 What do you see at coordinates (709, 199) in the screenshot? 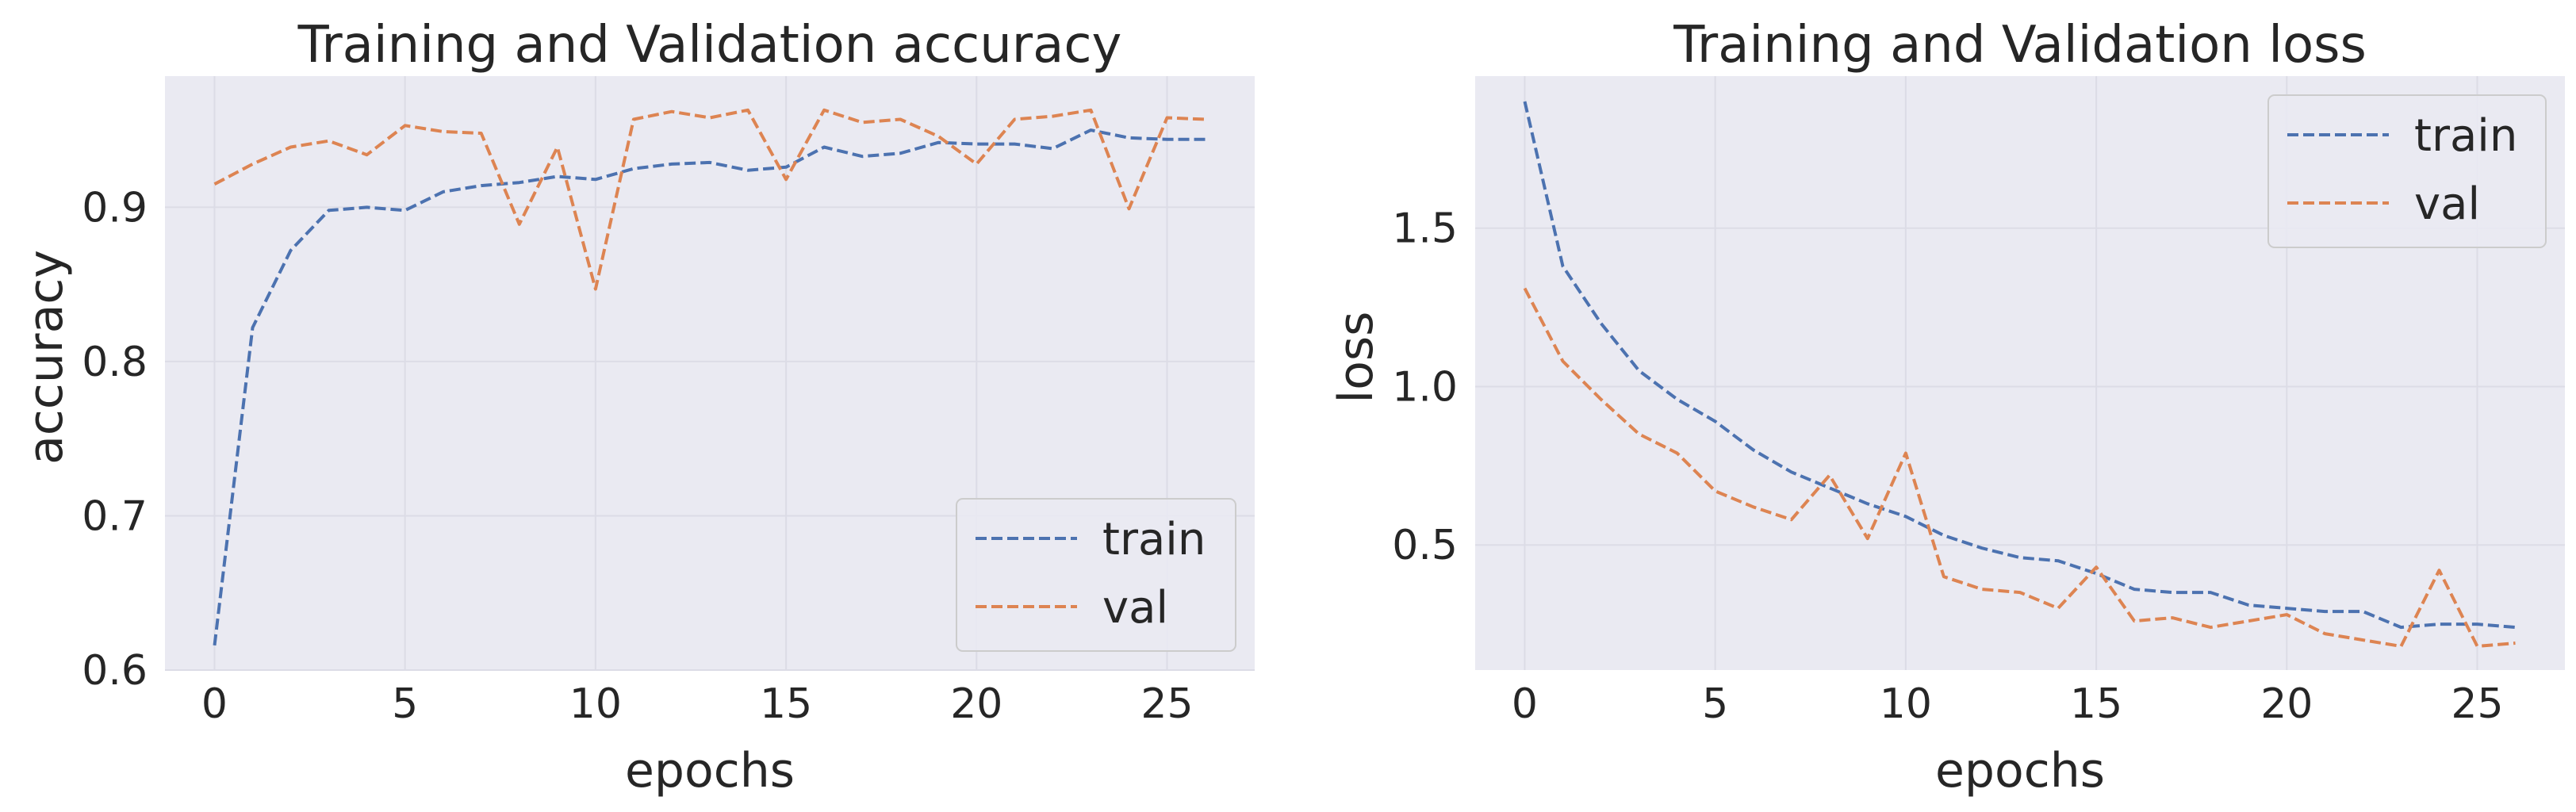
I see `series-line-val` at bounding box center [709, 199].